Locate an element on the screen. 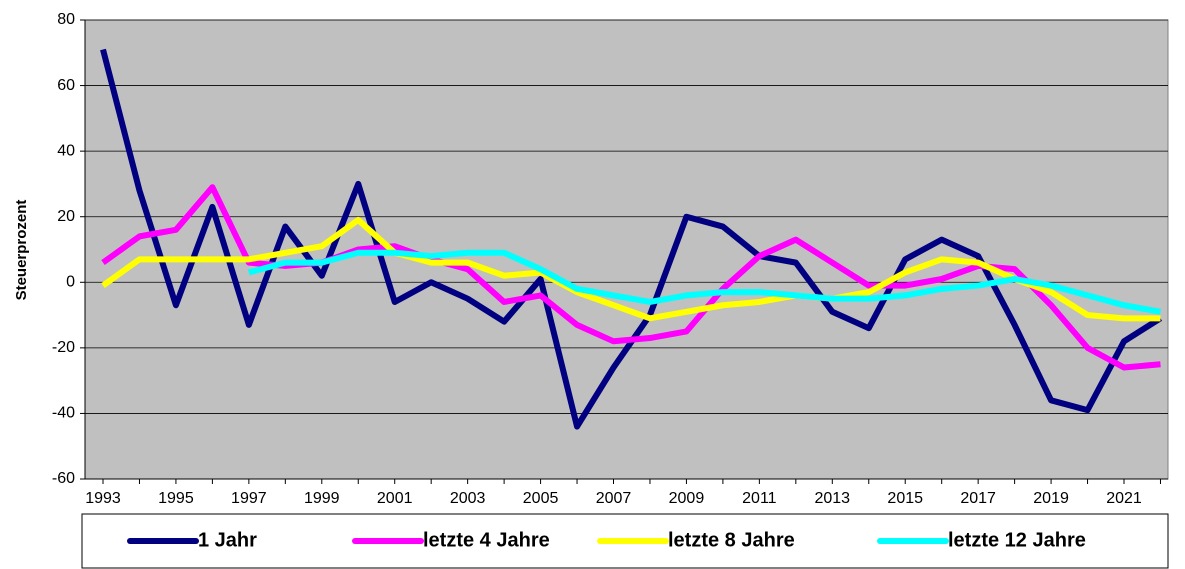 The height and width of the screenshot is (569, 1185). x-tick-label: 2007 is located at coordinates (614, 498).